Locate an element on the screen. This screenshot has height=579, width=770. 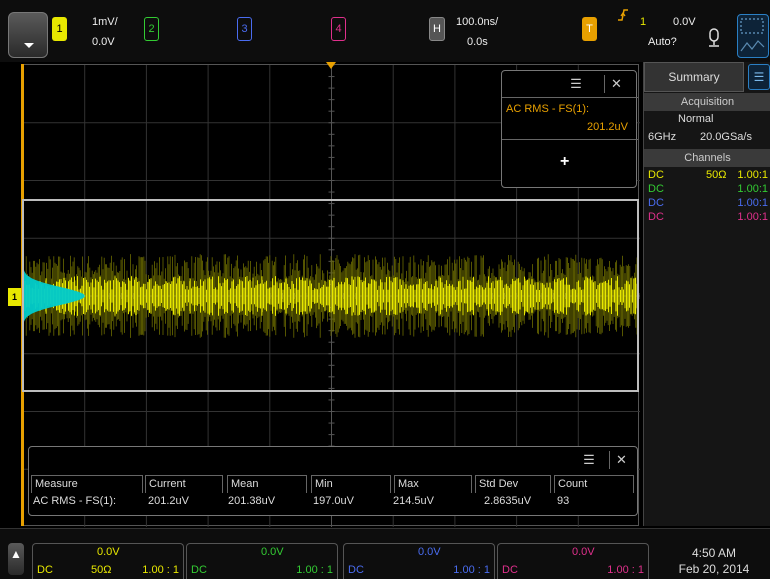
measurement-label: AC RMS - FS(1): is located at coordinates (548, 109).